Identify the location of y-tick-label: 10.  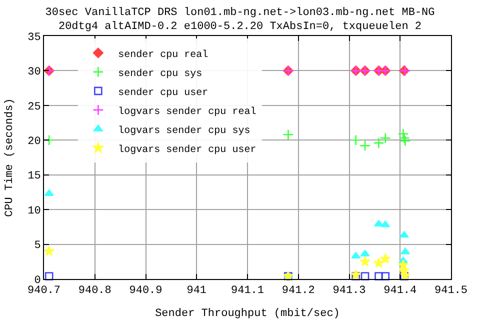
(34, 211).